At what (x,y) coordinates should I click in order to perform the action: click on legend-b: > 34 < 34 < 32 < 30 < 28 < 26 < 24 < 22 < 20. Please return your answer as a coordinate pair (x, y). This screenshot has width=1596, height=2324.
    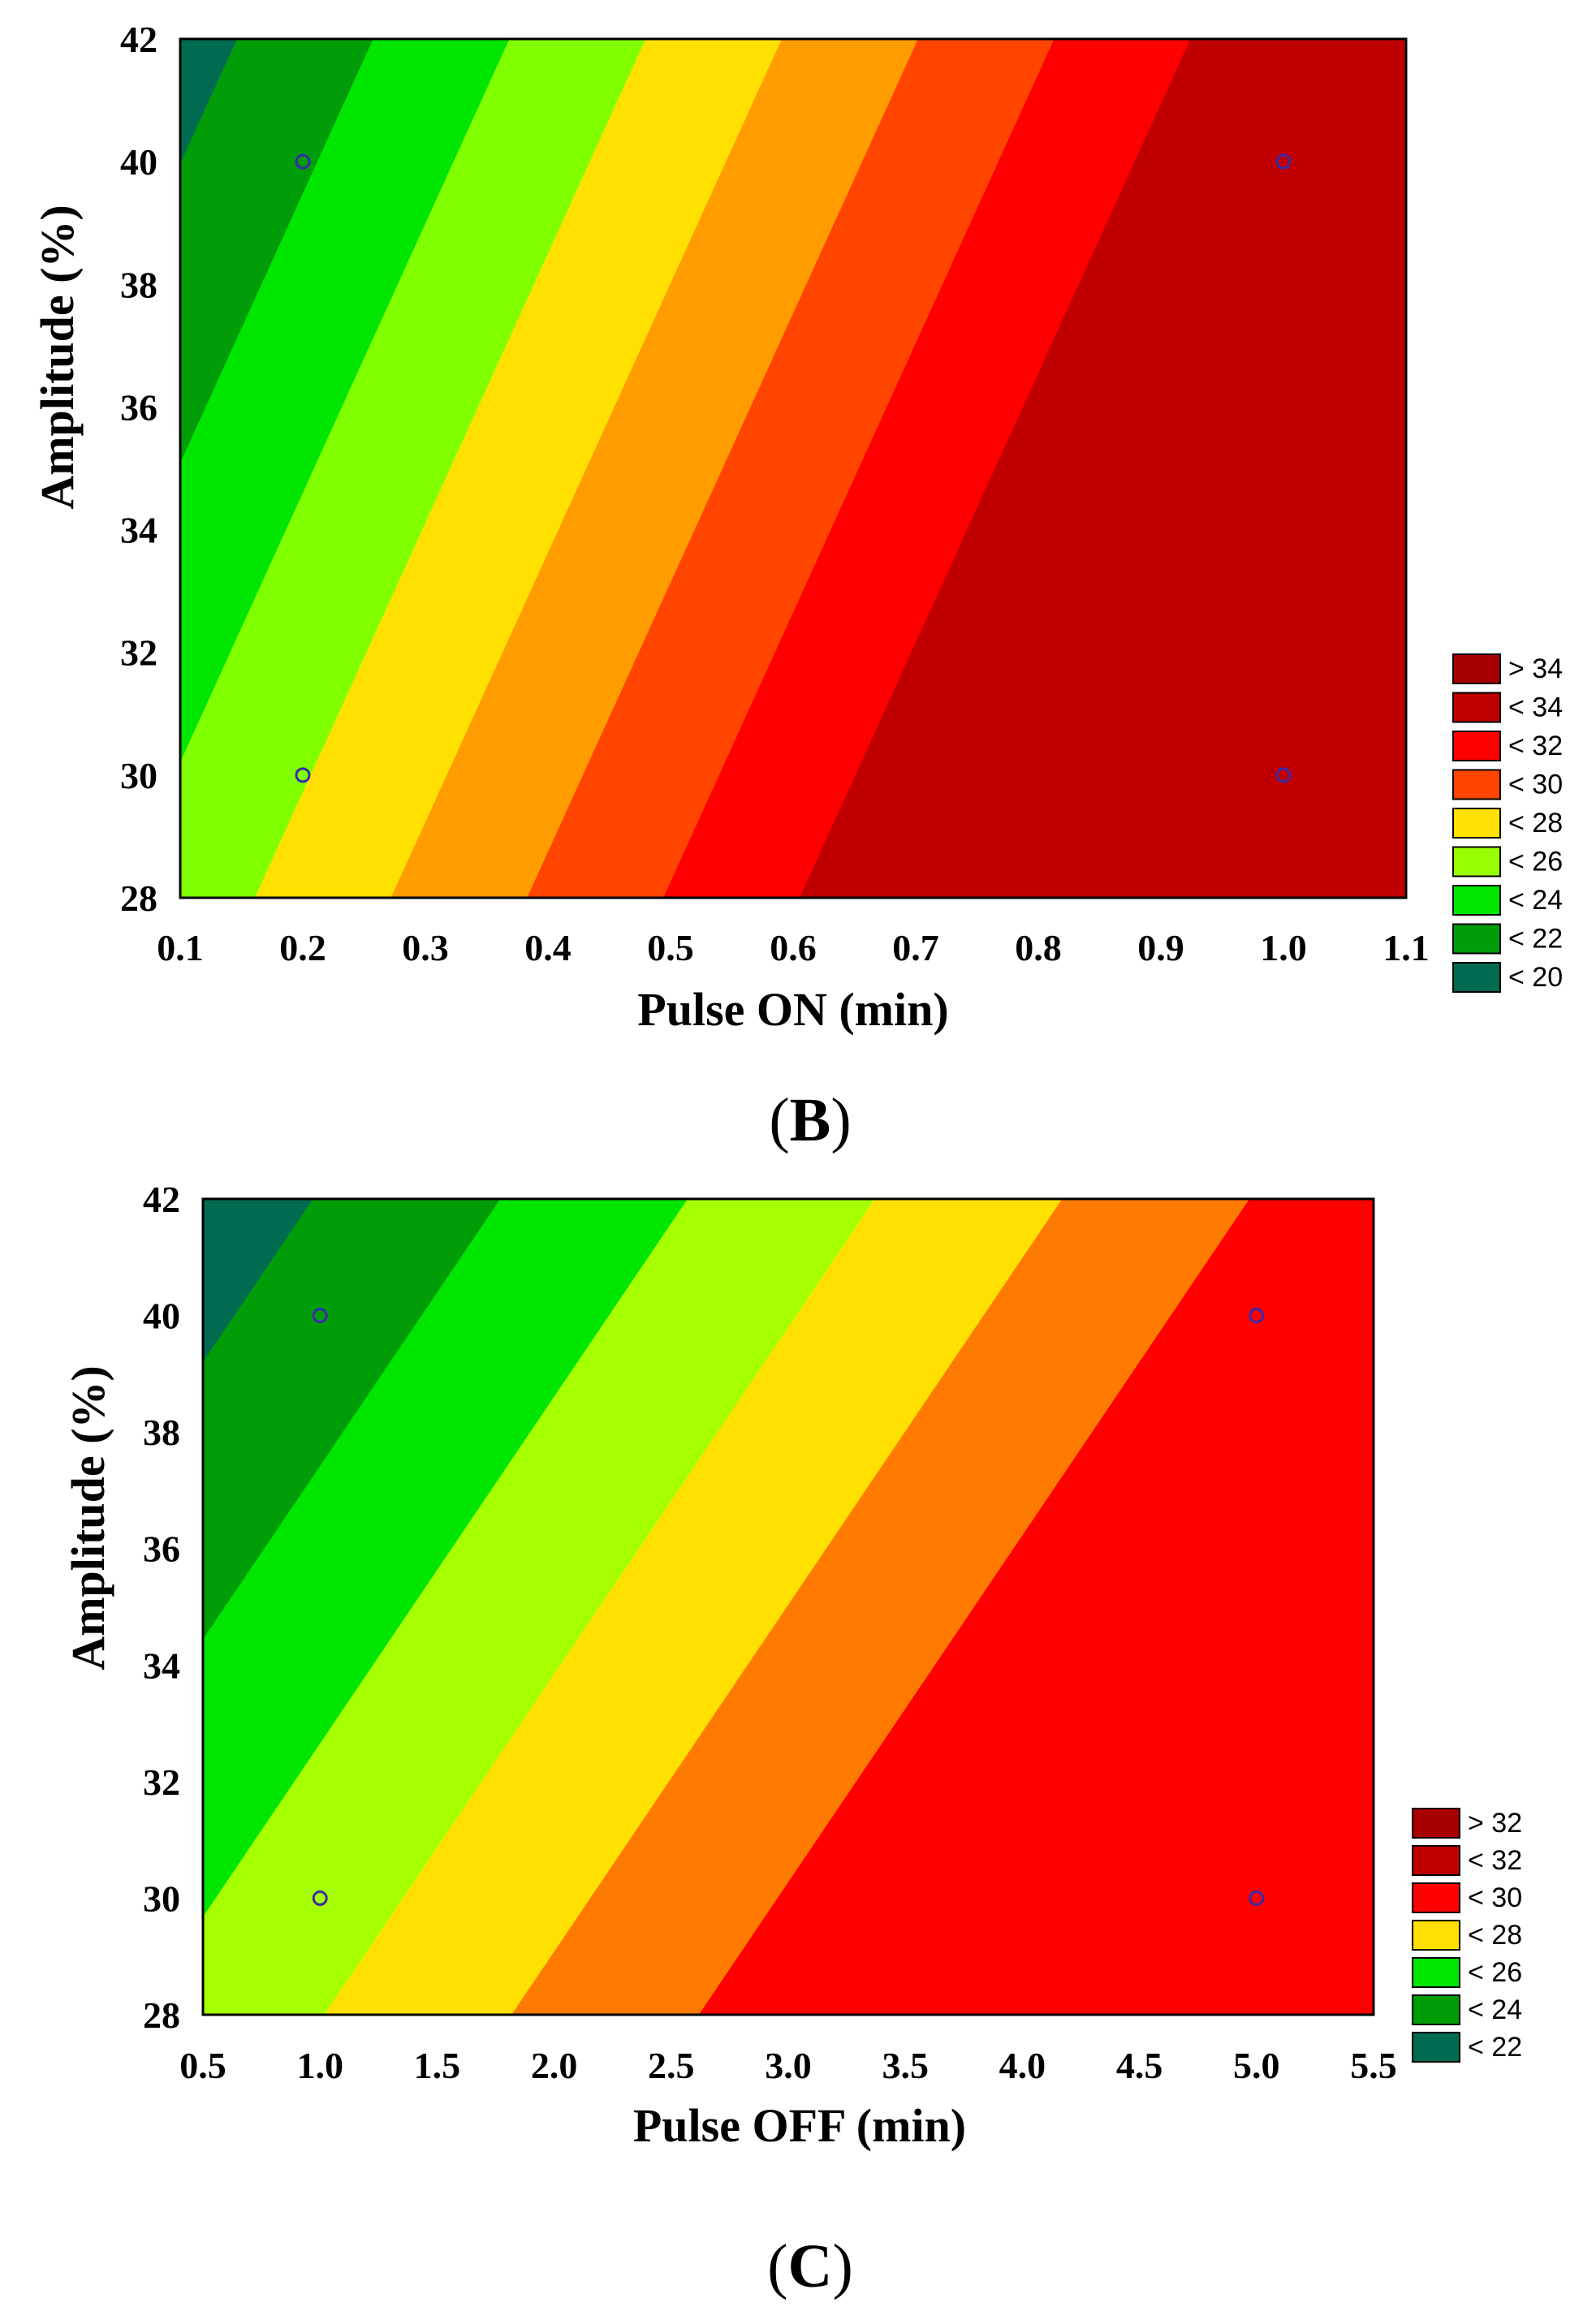
    Looking at the image, I should click on (1508, 823).